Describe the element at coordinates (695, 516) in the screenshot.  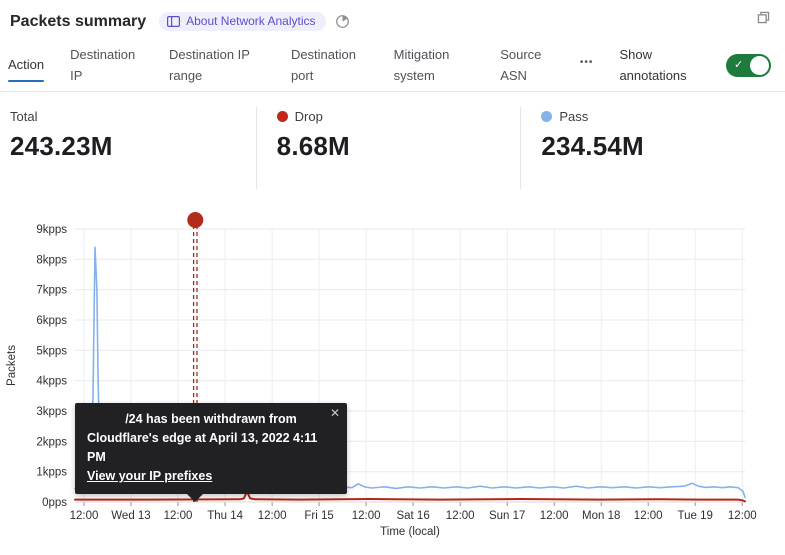
I see `svg-text: Tue 19` at that location.